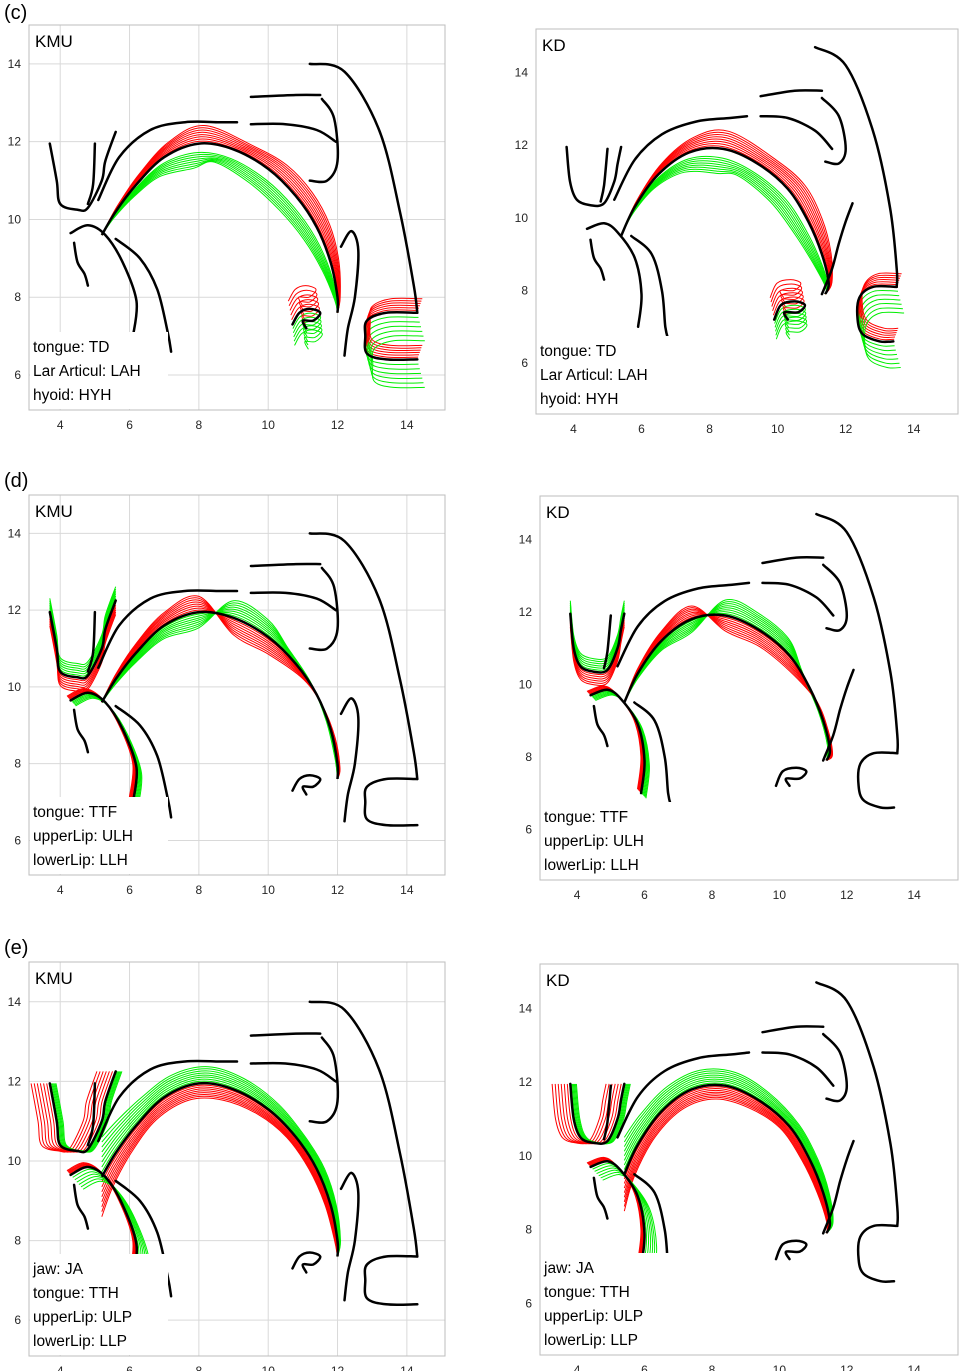 The height and width of the screenshot is (1371, 975). What do you see at coordinates (796, 132) in the screenshot?
I see `anatomy-velum` at bounding box center [796, 132].